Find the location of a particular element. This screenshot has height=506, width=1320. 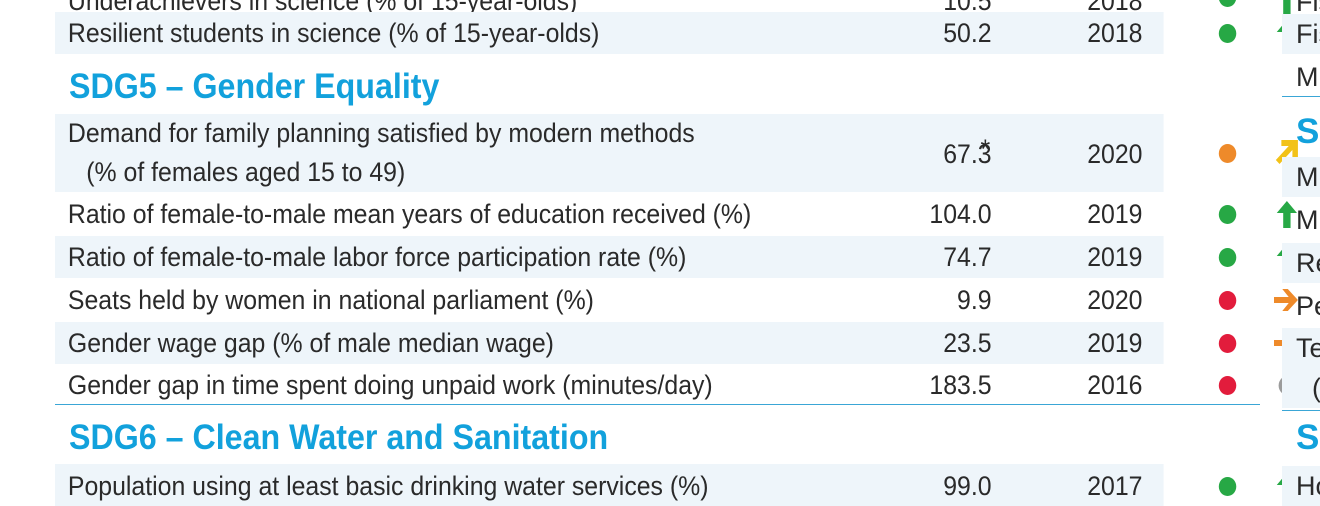

indicator-value: 183.5 is located at coordinates (960, 385).